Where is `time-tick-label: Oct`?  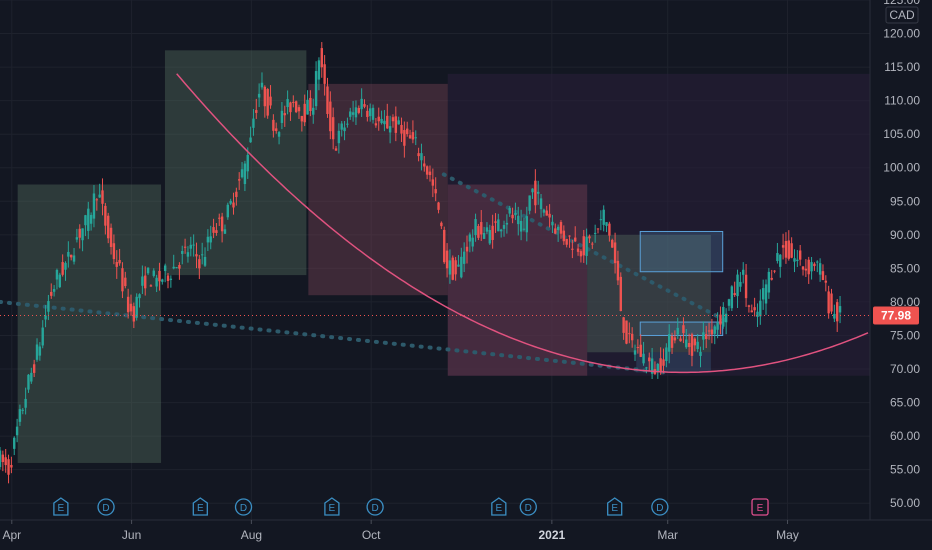
time-tick-label: Oct is located at coordinates (371, 535).